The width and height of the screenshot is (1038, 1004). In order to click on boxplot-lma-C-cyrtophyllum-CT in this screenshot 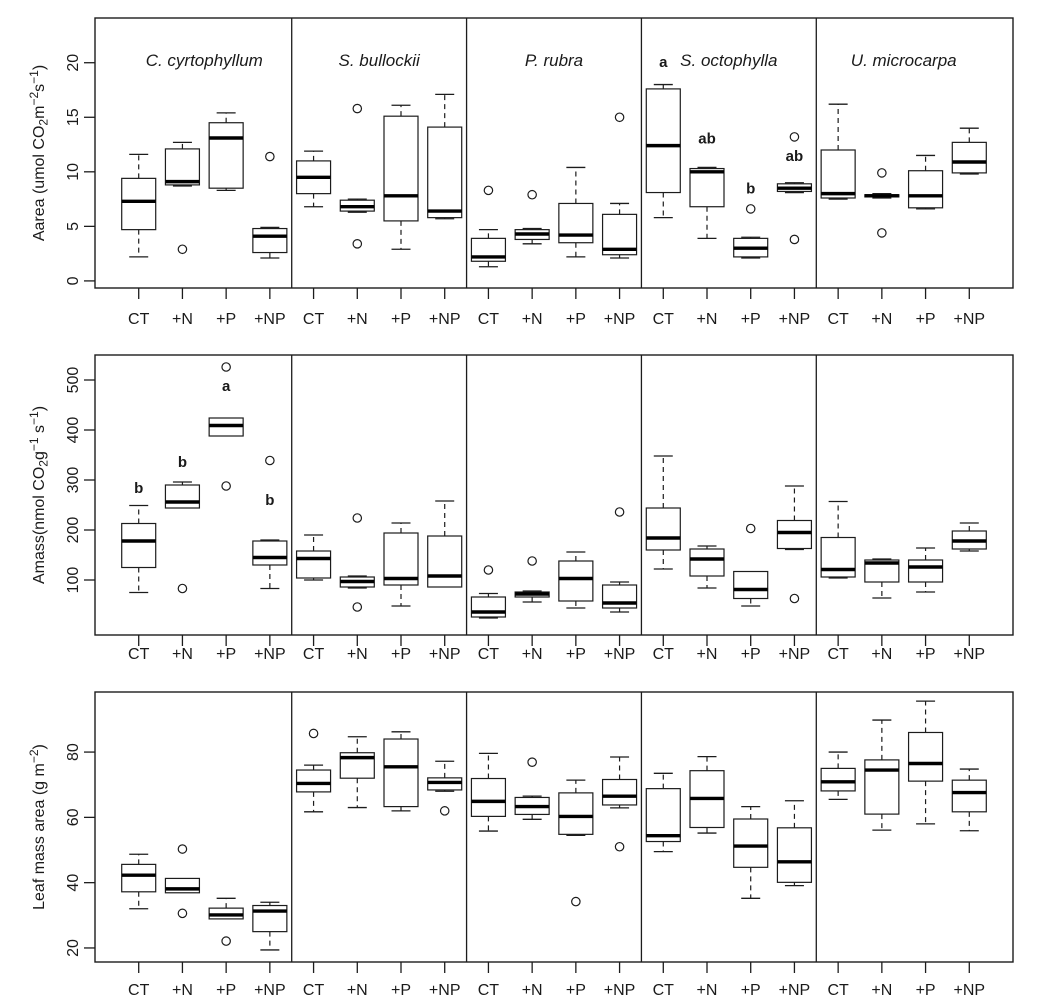, I will do `click(139, 881)`.